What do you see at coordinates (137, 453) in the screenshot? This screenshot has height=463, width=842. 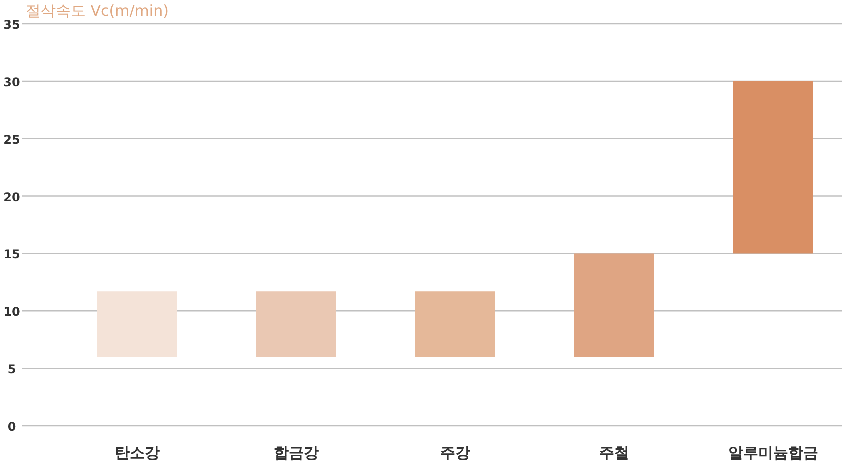 I see `x-tick-label: 탄소강` at bounding box center [137, 453].